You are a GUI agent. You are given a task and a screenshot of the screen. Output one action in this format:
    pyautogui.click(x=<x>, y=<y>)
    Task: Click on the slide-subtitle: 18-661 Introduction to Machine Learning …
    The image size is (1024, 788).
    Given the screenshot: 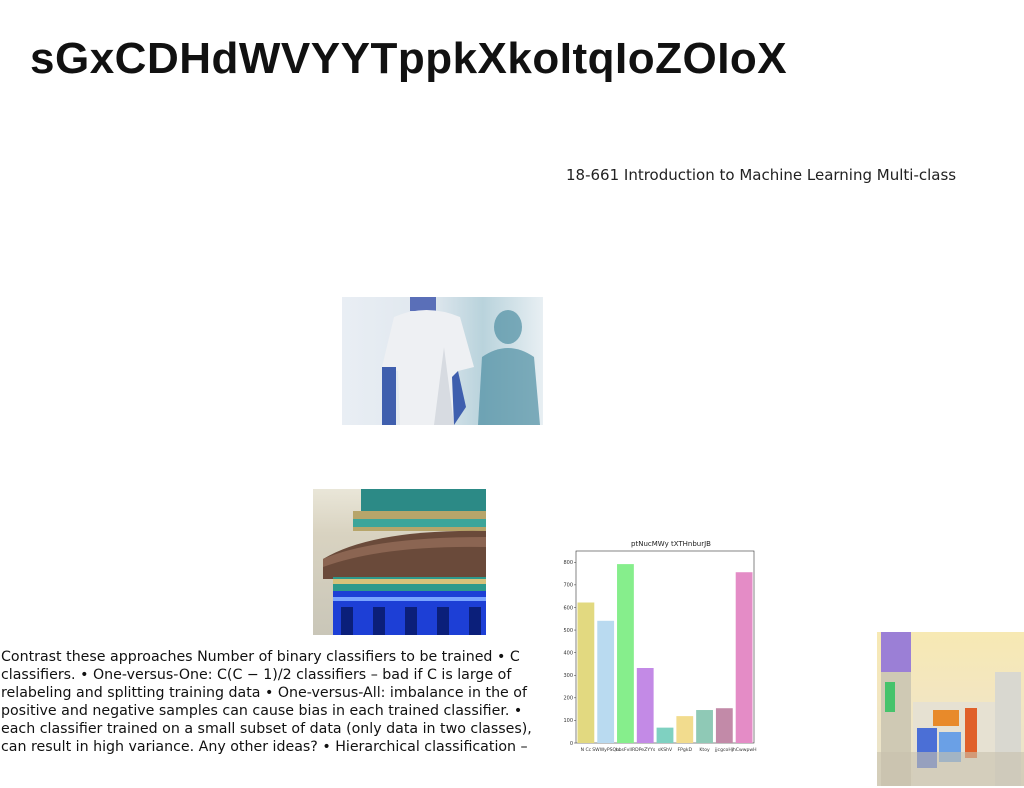 What is the action you would take?
    pyautogui.click(x=761, y=175)
    